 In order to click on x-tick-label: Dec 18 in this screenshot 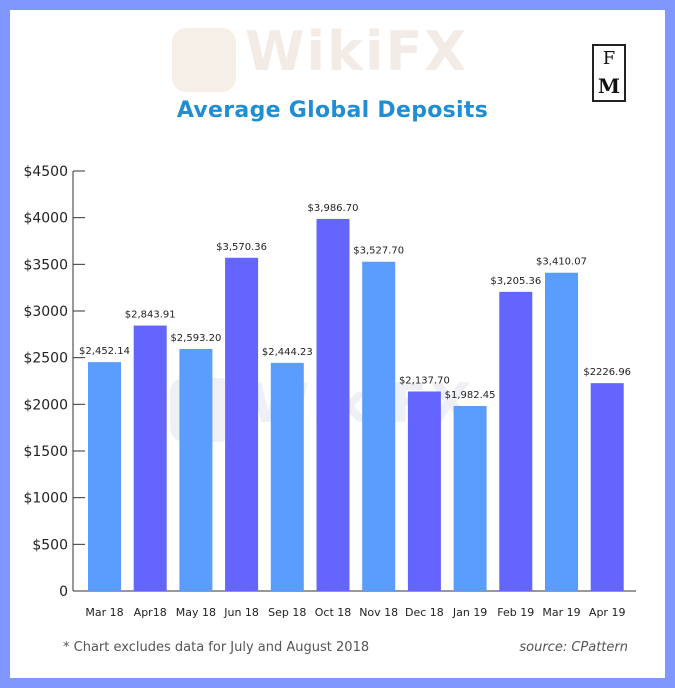, I will do `click(424, 612)`.